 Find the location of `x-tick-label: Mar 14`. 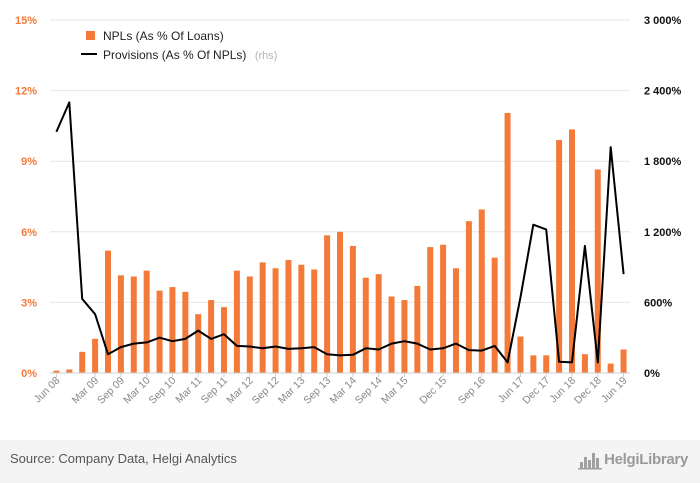

x-tick-label: Mar 14 is located at coordinates (343, 391).